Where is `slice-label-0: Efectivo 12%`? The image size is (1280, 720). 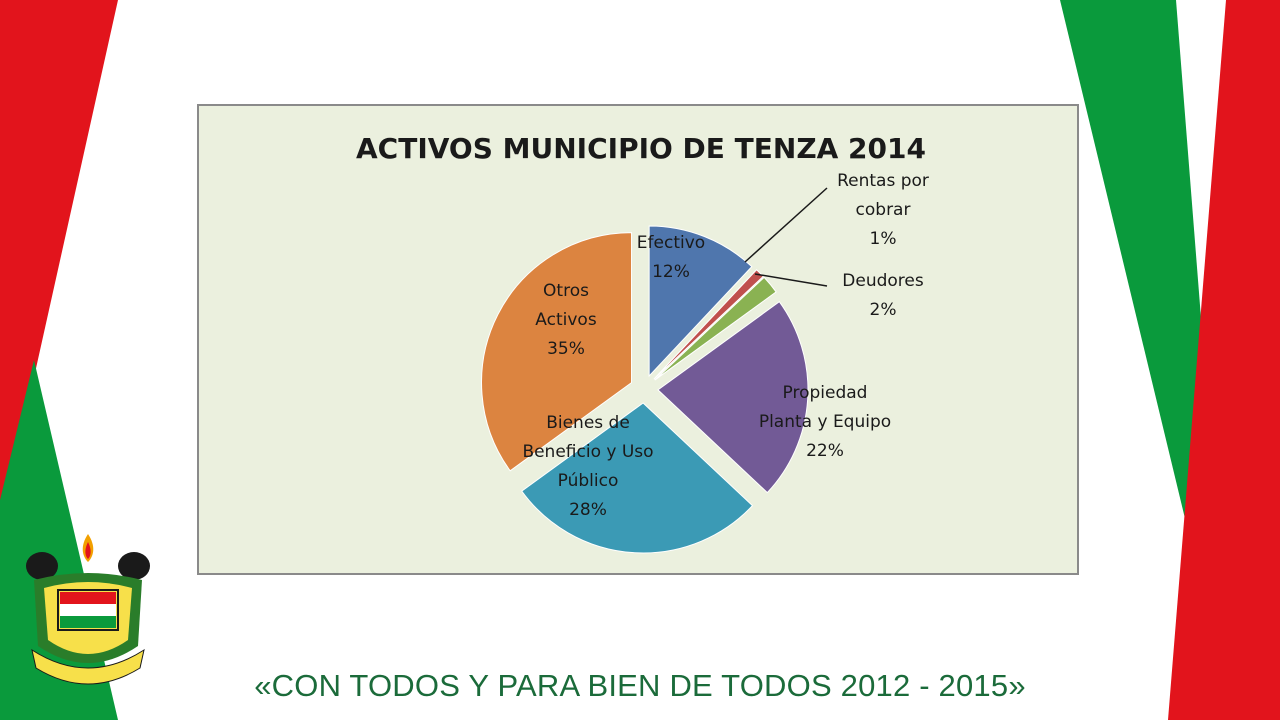 slice-label-0: Efectivo 12% is located at coordinates (671, 257).